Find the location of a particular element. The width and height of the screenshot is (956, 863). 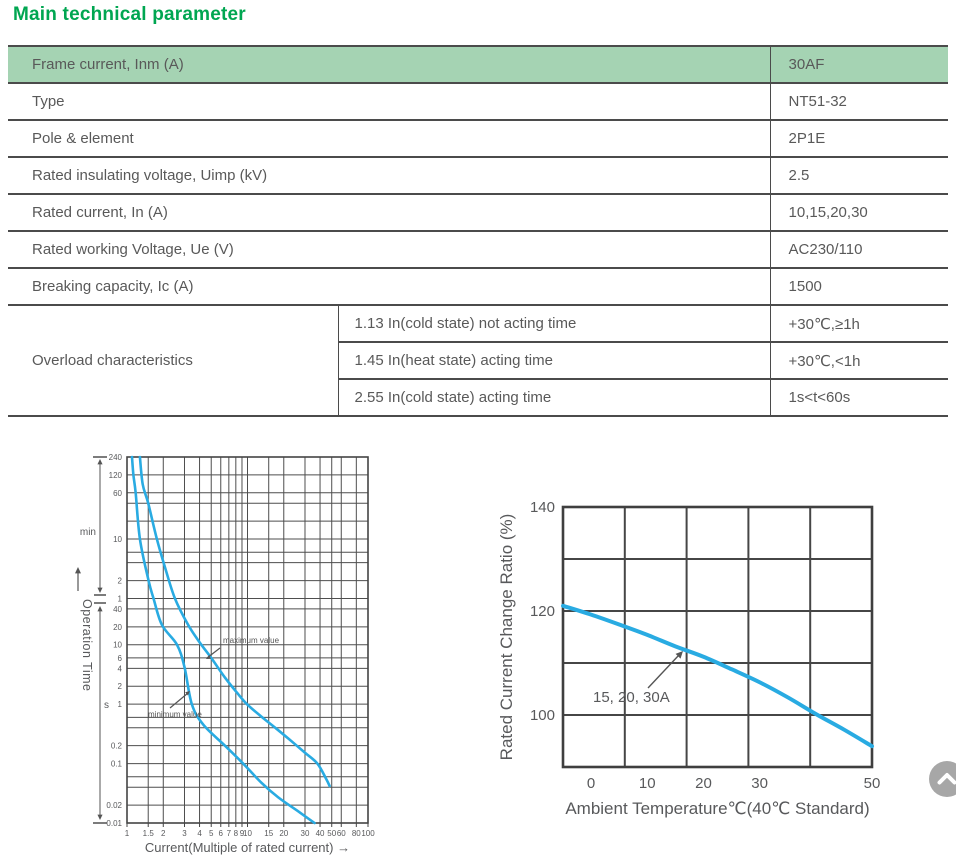

overload-value: 1s<t<60s is located at coordinates (859, 397).